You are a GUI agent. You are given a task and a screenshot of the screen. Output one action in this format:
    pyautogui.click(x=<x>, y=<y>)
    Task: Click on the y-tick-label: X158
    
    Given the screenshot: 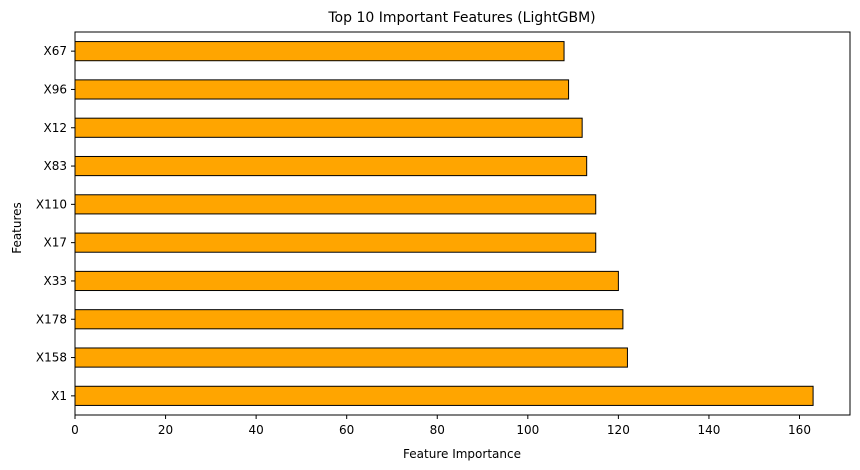 What is the action you would take?
    pyautogui.click(x=51, y=358)
    